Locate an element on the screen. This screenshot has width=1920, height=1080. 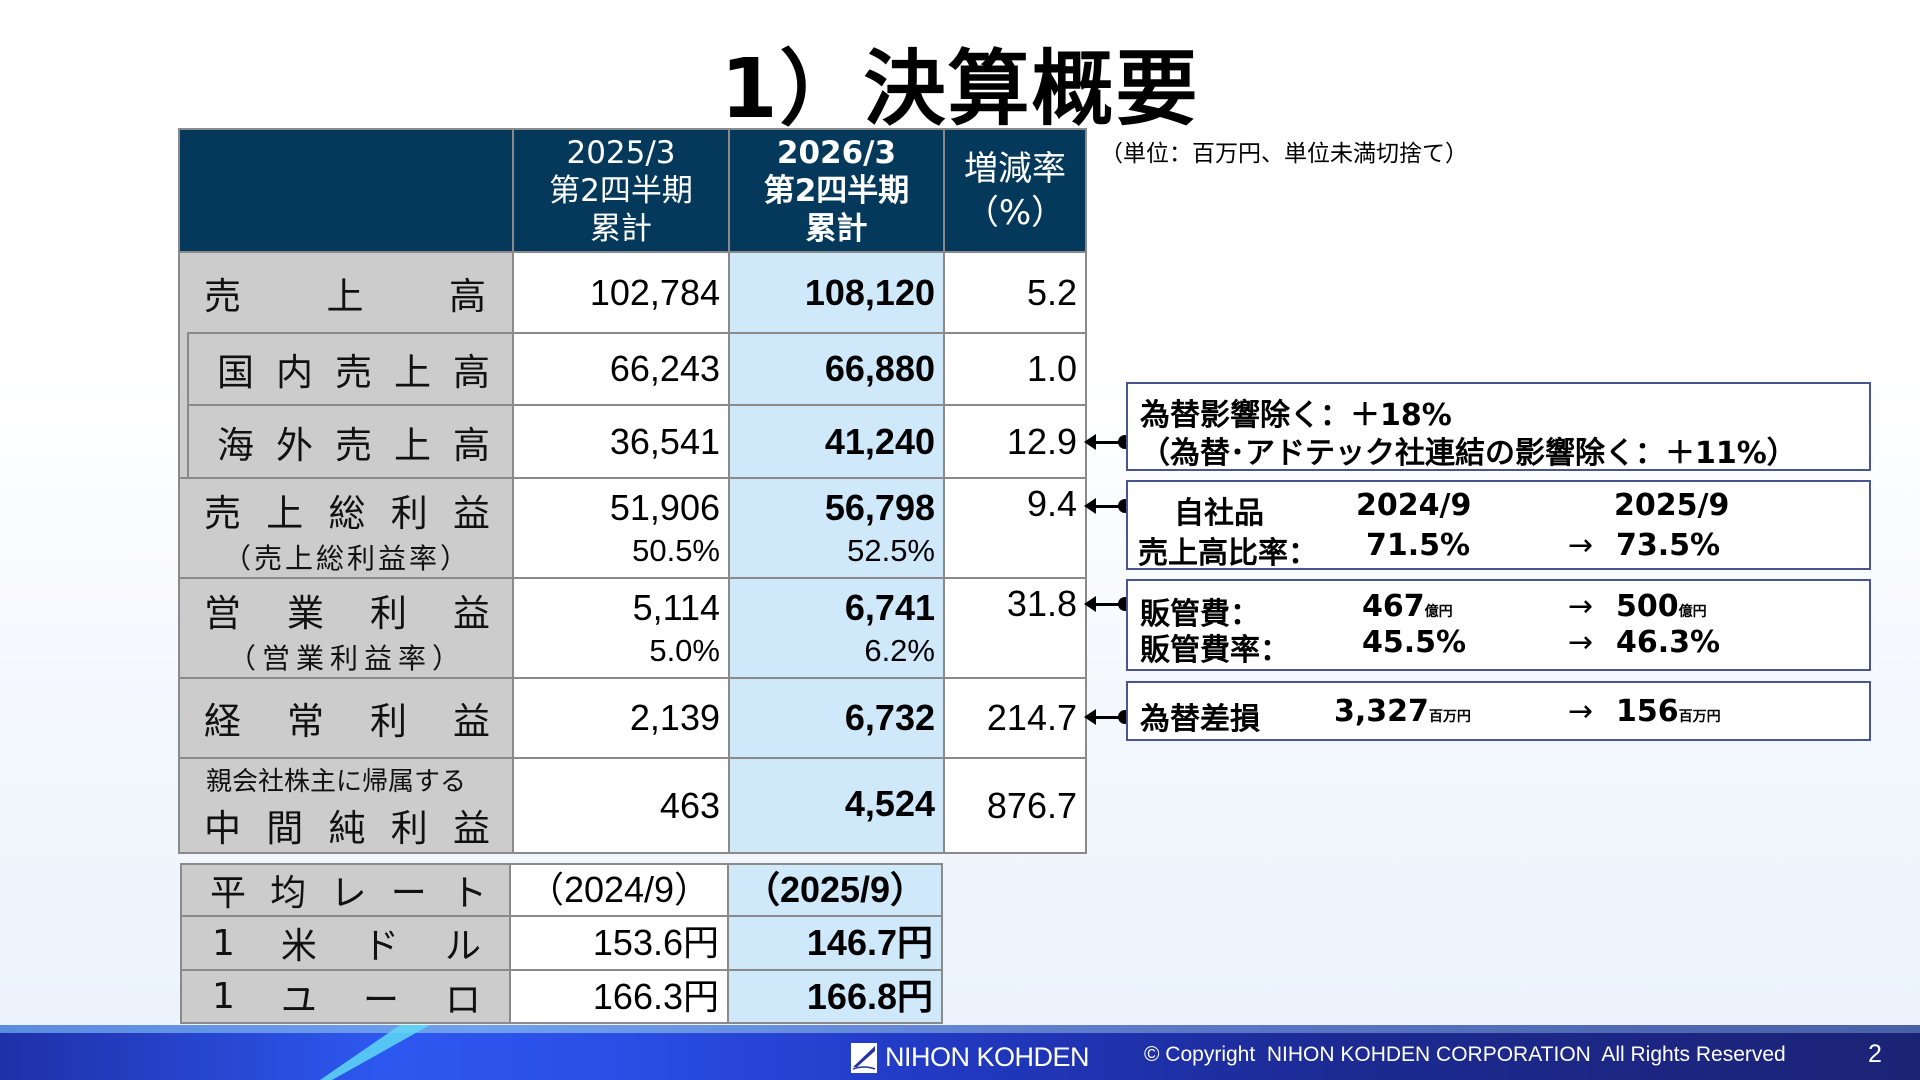
label-char: 外 is located at coordinates (294, 445).